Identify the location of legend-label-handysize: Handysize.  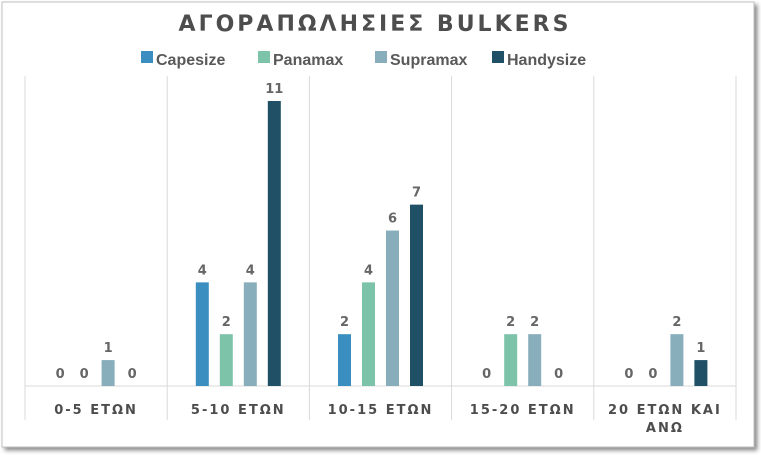
(546, 60).